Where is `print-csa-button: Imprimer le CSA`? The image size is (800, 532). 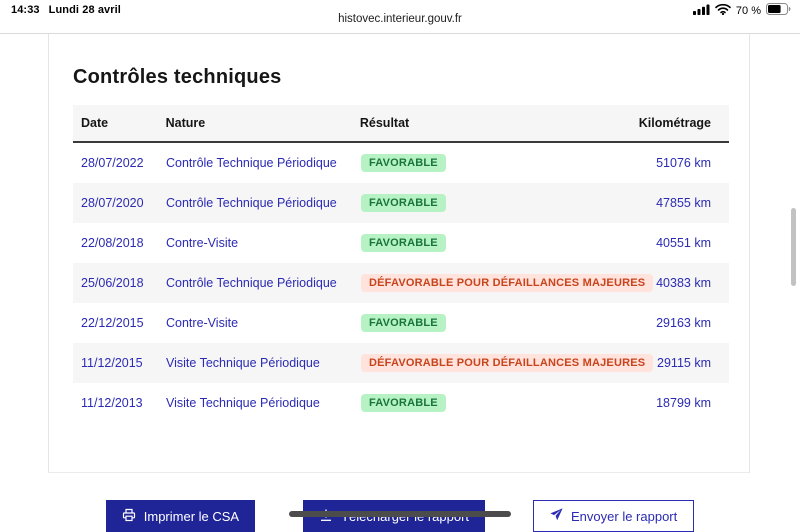
print-csa-button: Imprimer le CSA is located at coordinates (180, 516).